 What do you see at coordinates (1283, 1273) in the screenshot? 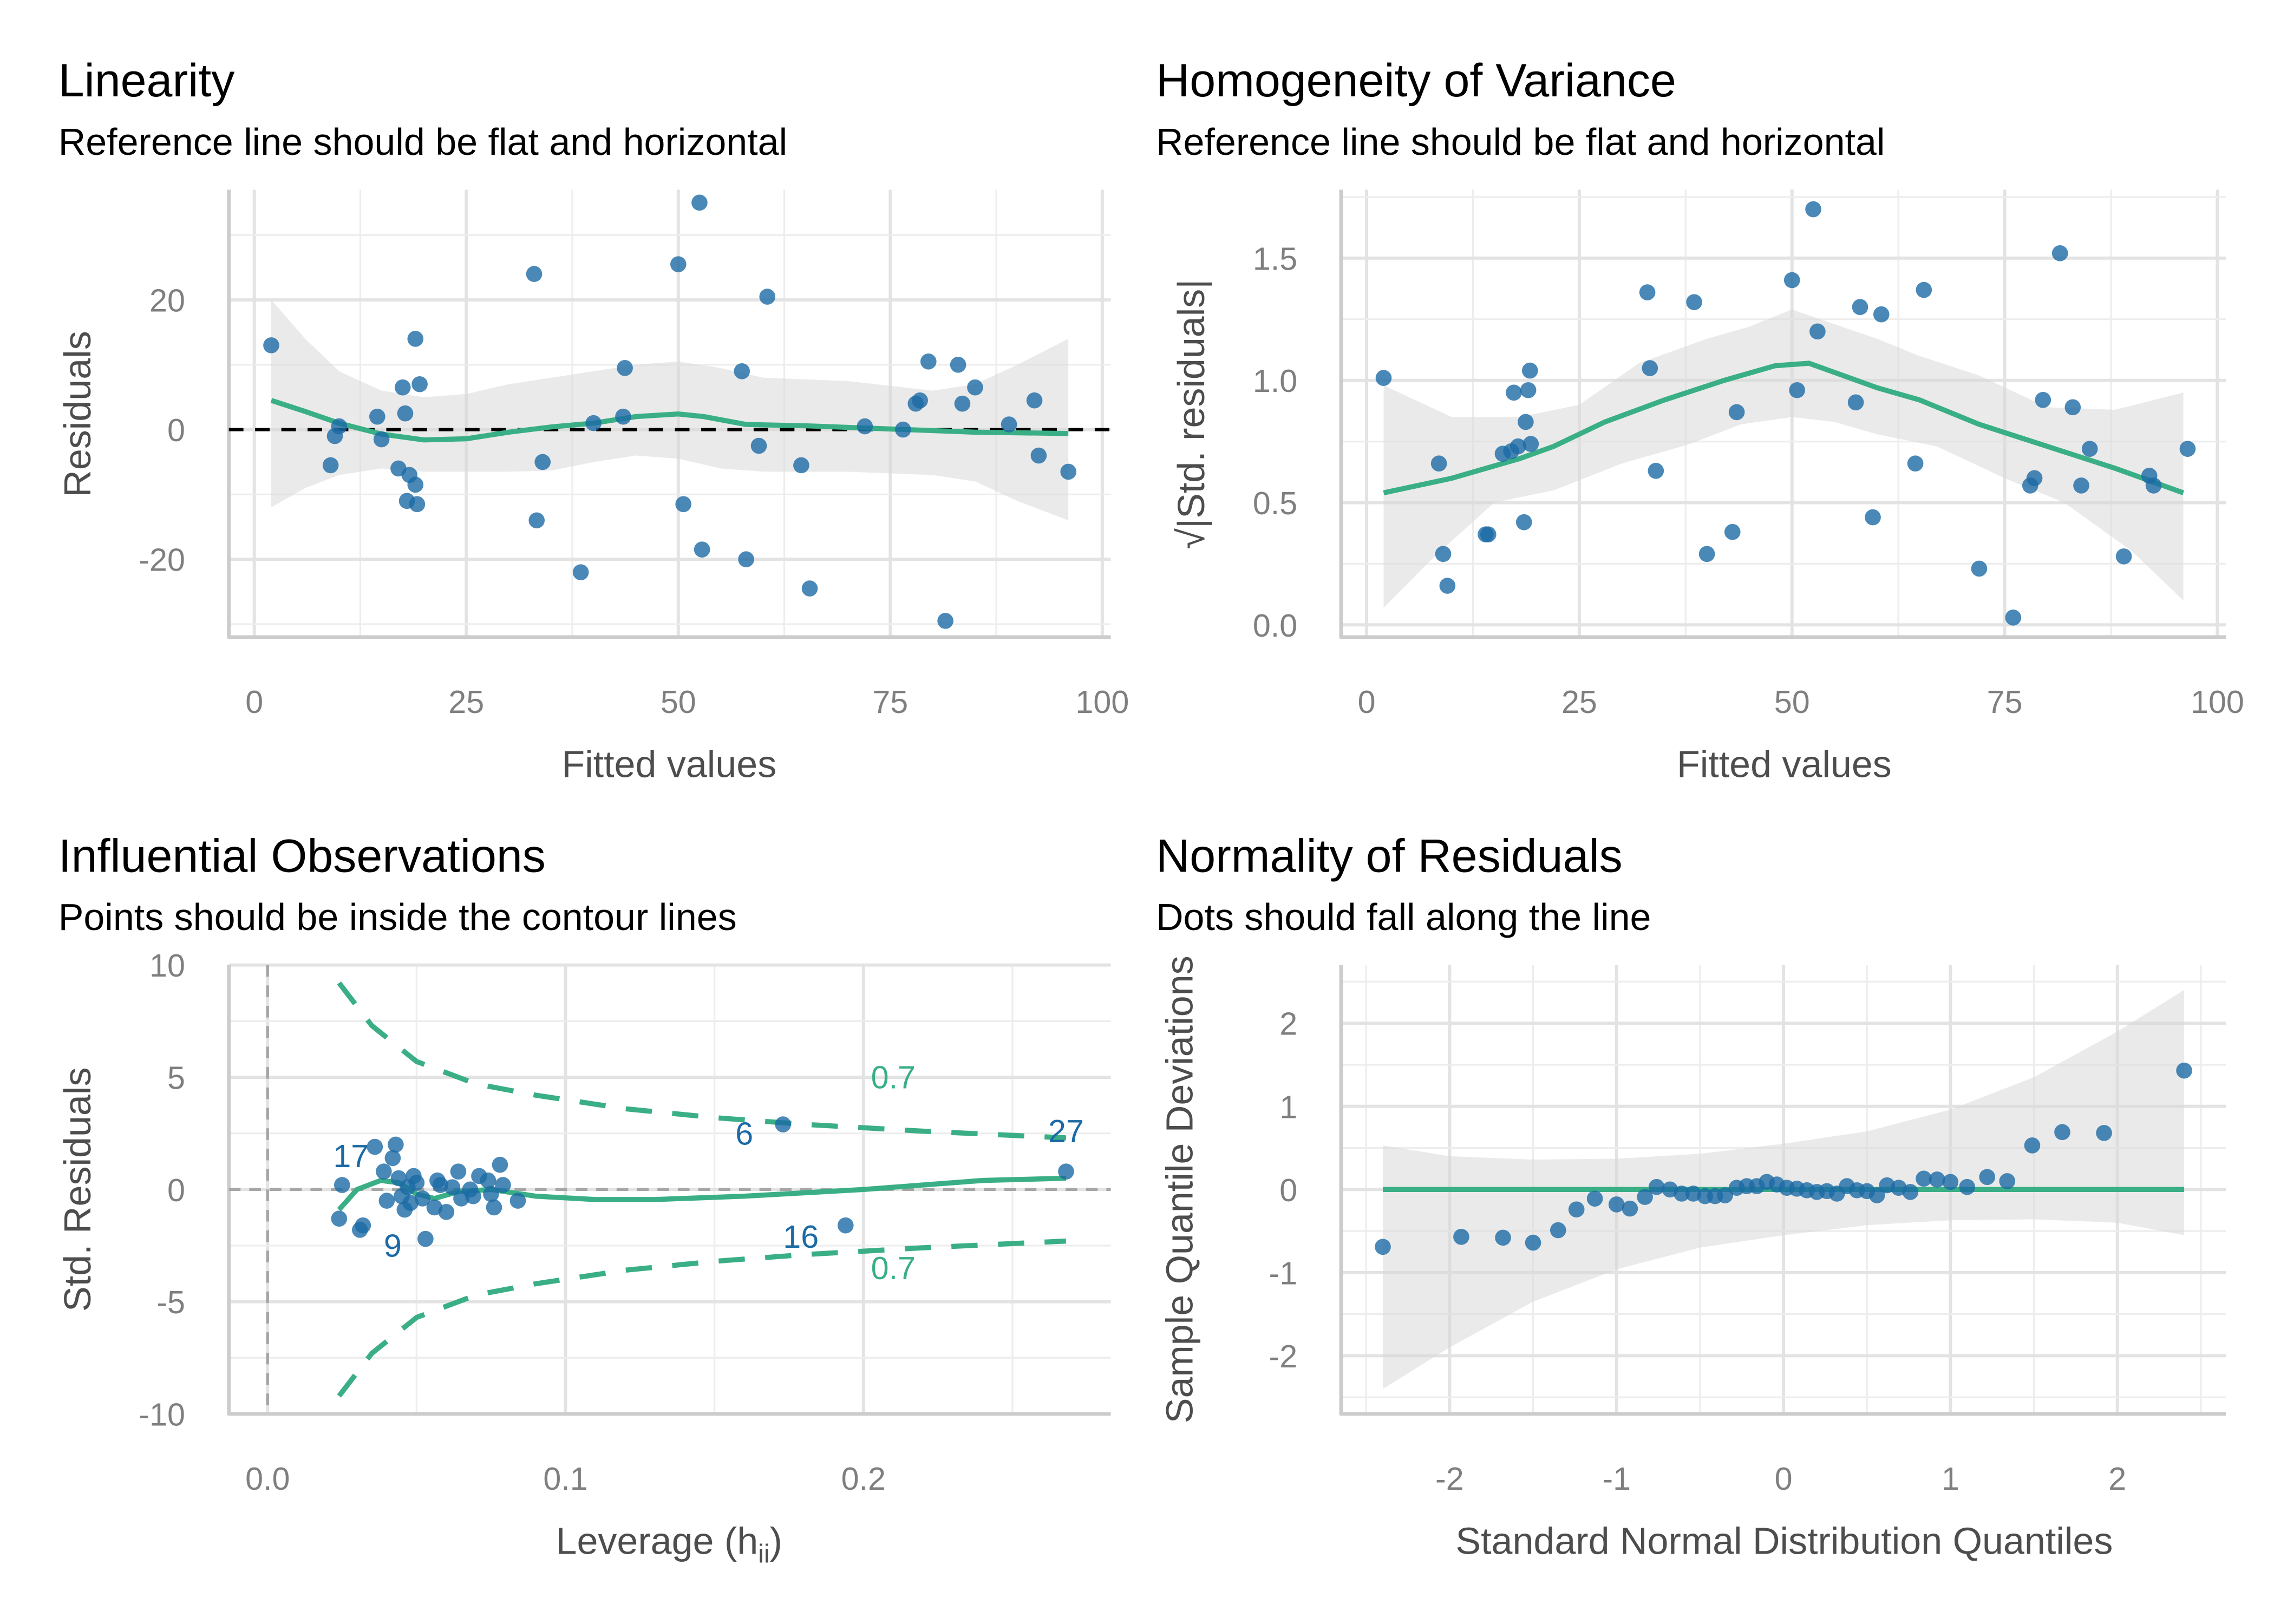
I see `y-tick-label: -1` at bounding box center [1283, 1273].